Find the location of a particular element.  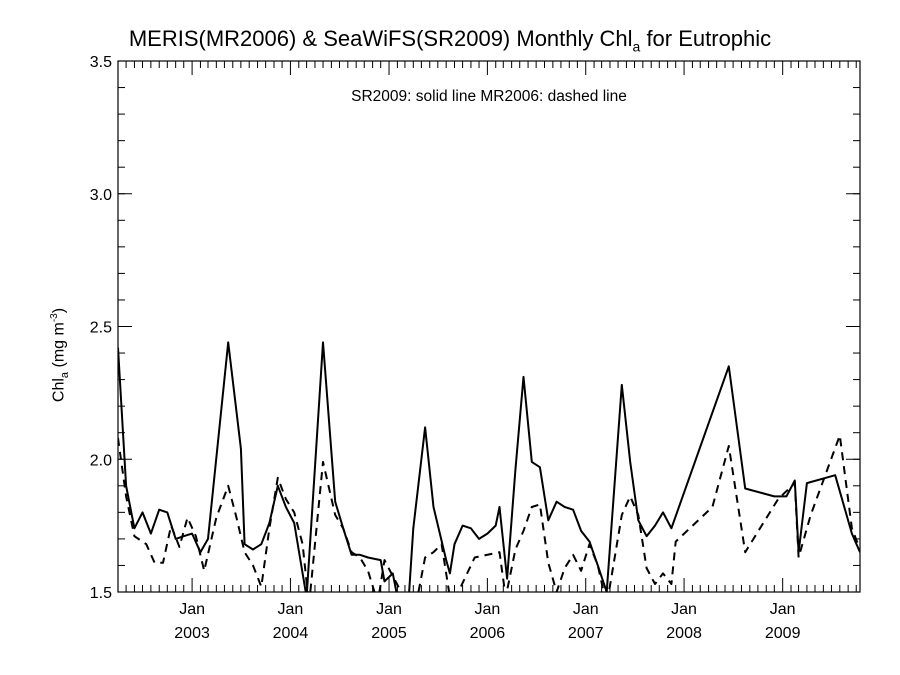

y-tick-label: 2.0 is located at coordinates (101, 460).